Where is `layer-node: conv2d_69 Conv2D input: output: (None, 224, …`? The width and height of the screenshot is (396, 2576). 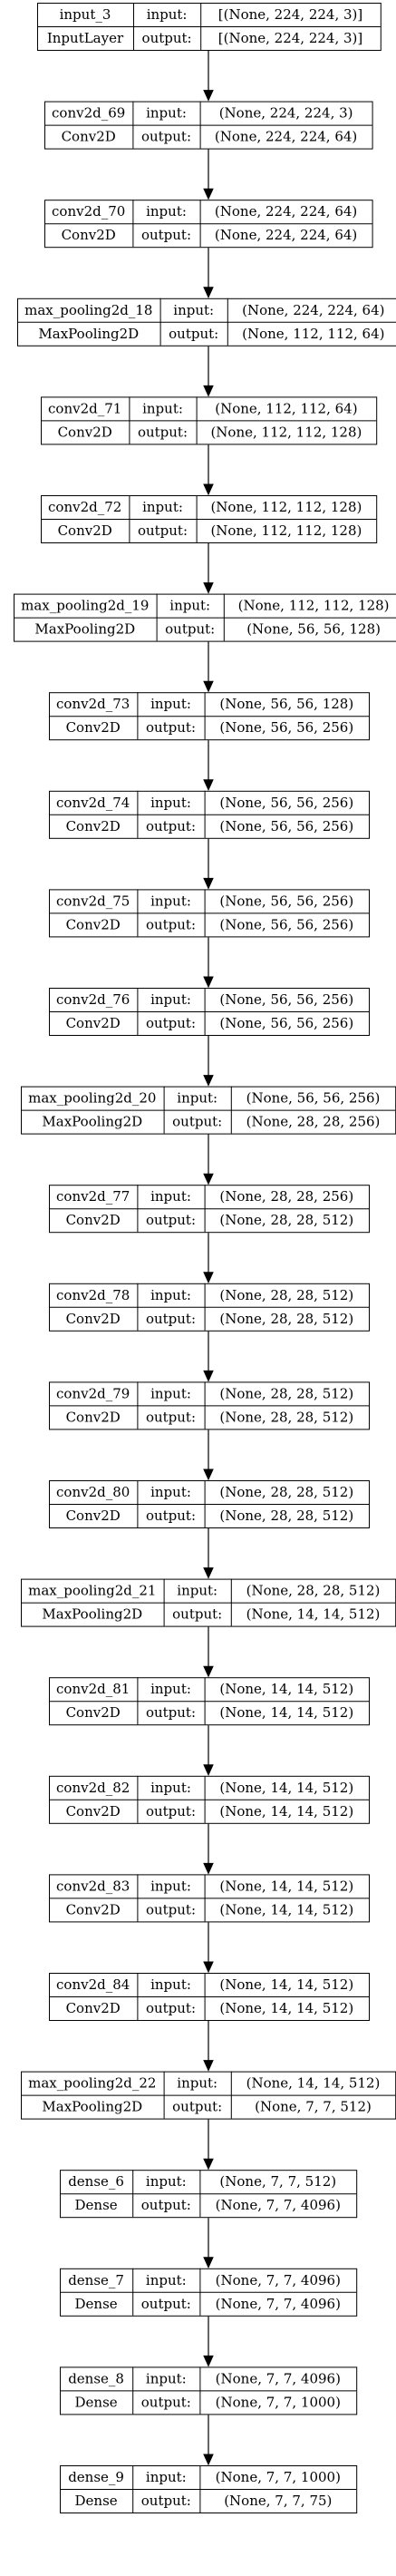
layer-node: conv2d_69 Conv2D input: output: (None, 224, … is located at coordinates (208, 125).